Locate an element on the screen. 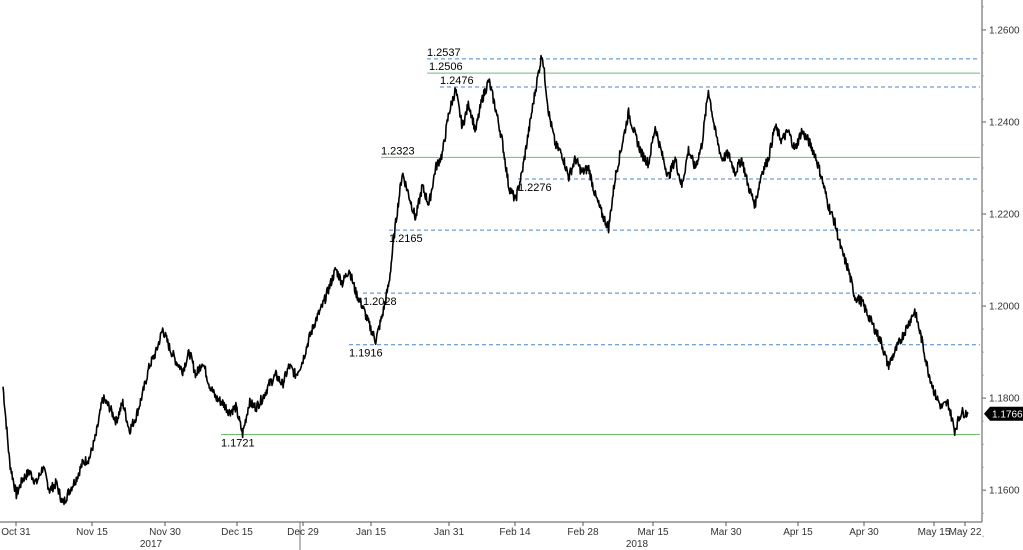 Image resolution: width=1023 pixels, height=550 pixels. y-tick-label: 1.2000 is located at coordinates (1004, 307).